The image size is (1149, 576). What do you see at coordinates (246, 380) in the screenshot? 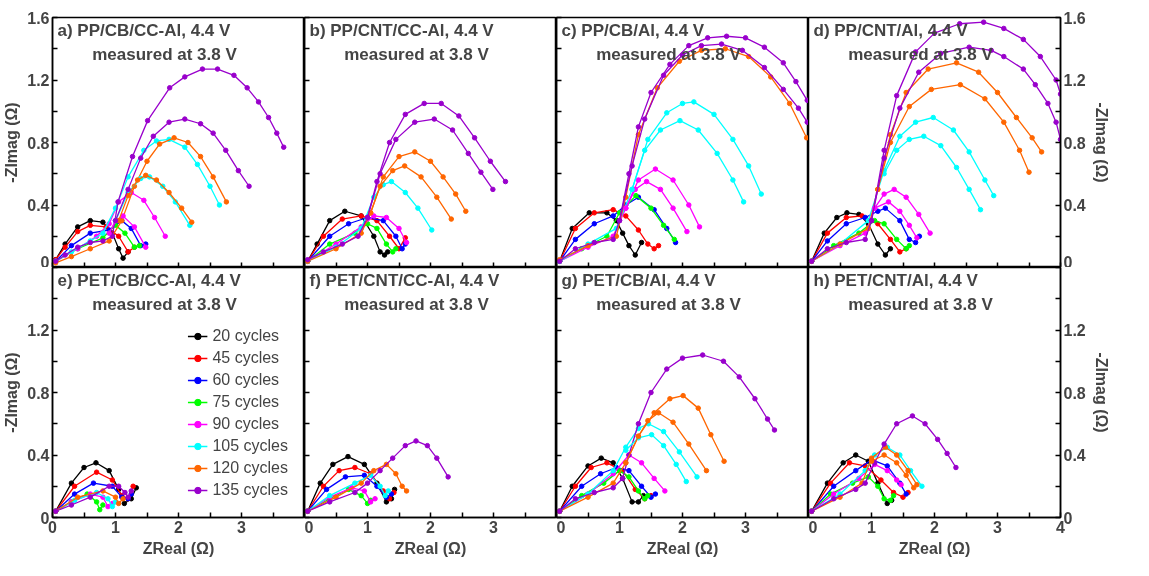
I see `legend-label: 60 cycles` at bounding box center [246, 380].